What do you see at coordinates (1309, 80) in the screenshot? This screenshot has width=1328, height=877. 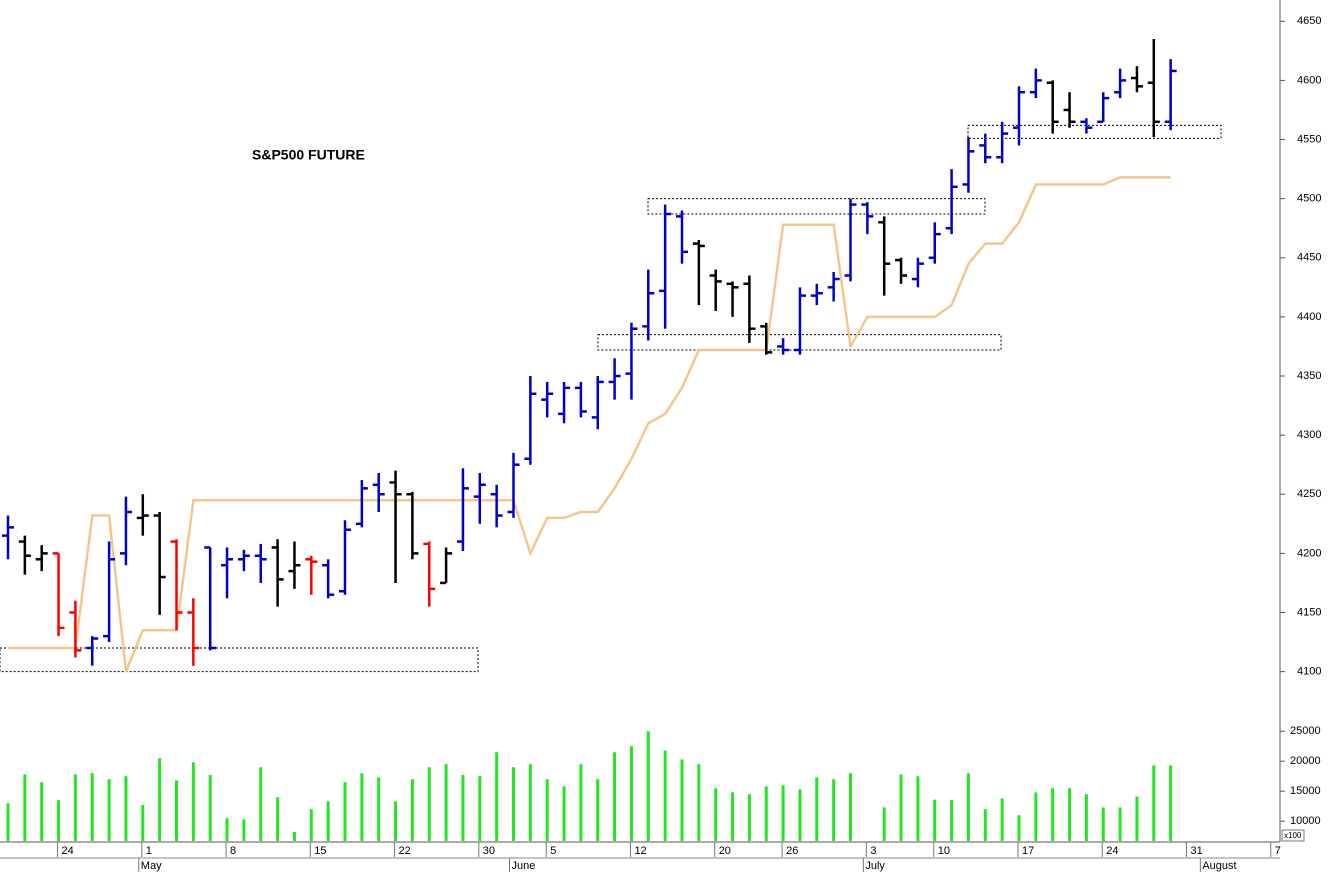 I see `y-tick-label: 4600` at bounding box center [1309, 80].